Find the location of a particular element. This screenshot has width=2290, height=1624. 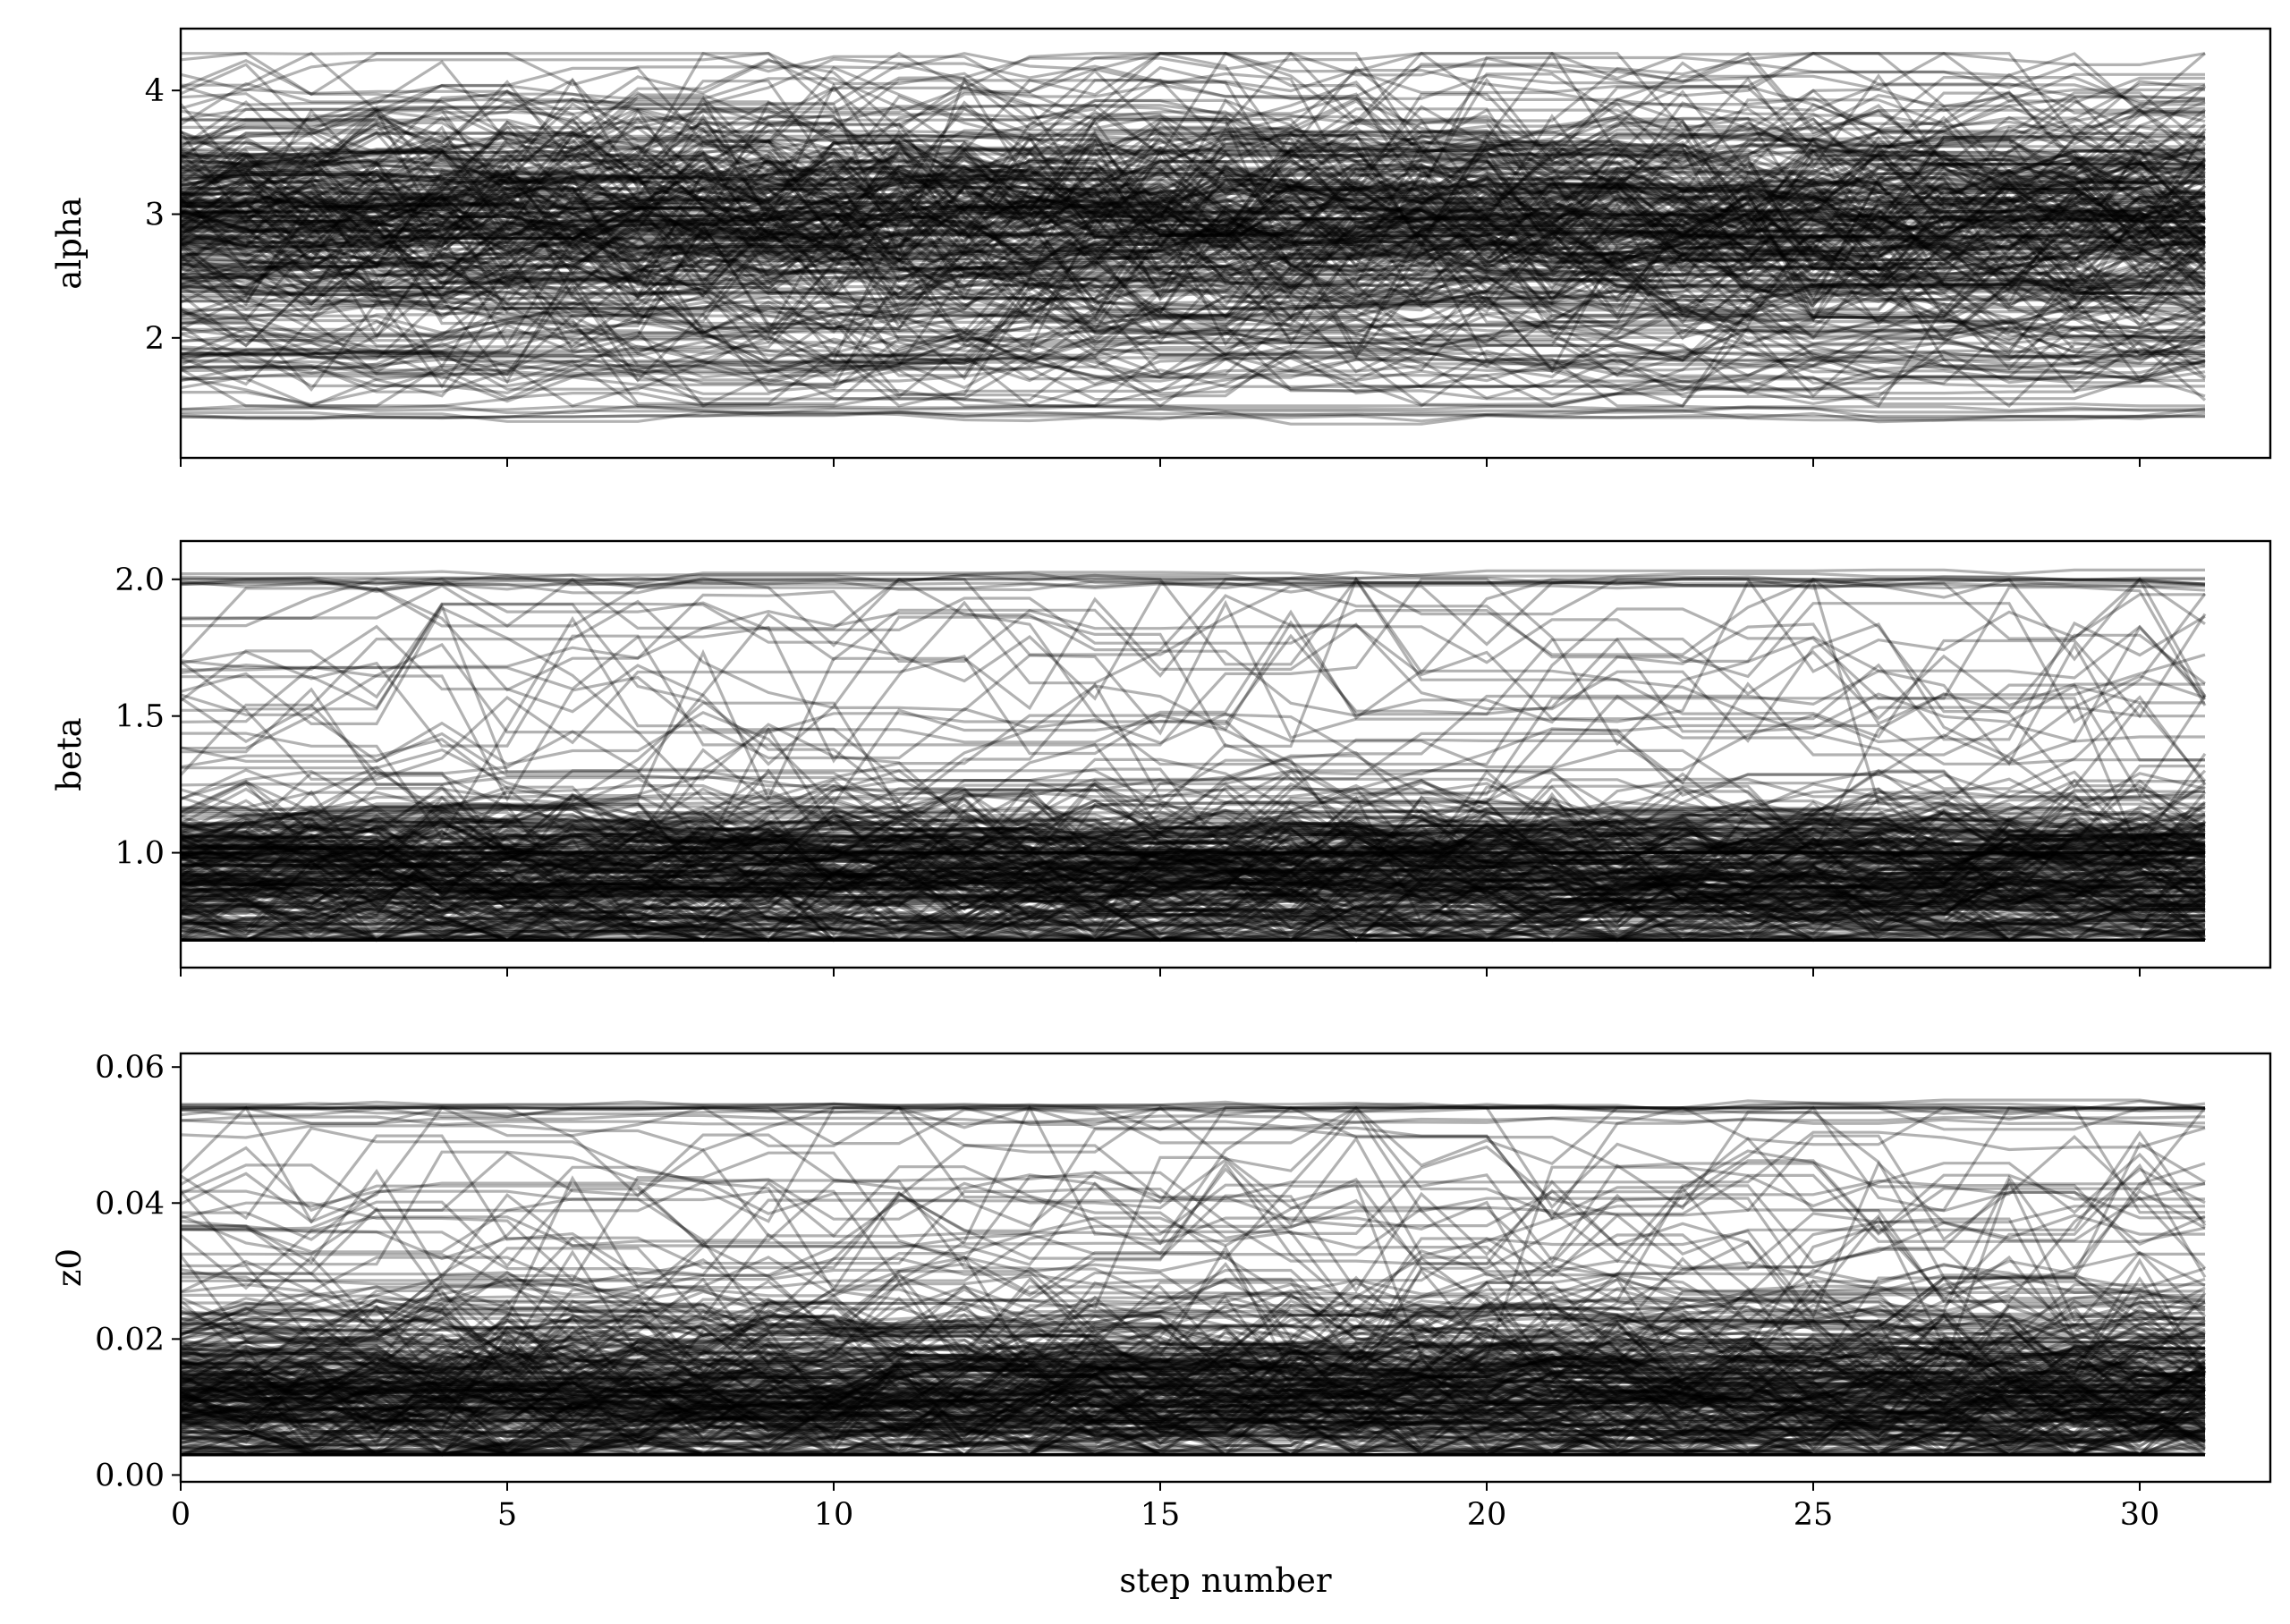

beta-ytick-label: 1.5 is located at coordinates (139, 717).